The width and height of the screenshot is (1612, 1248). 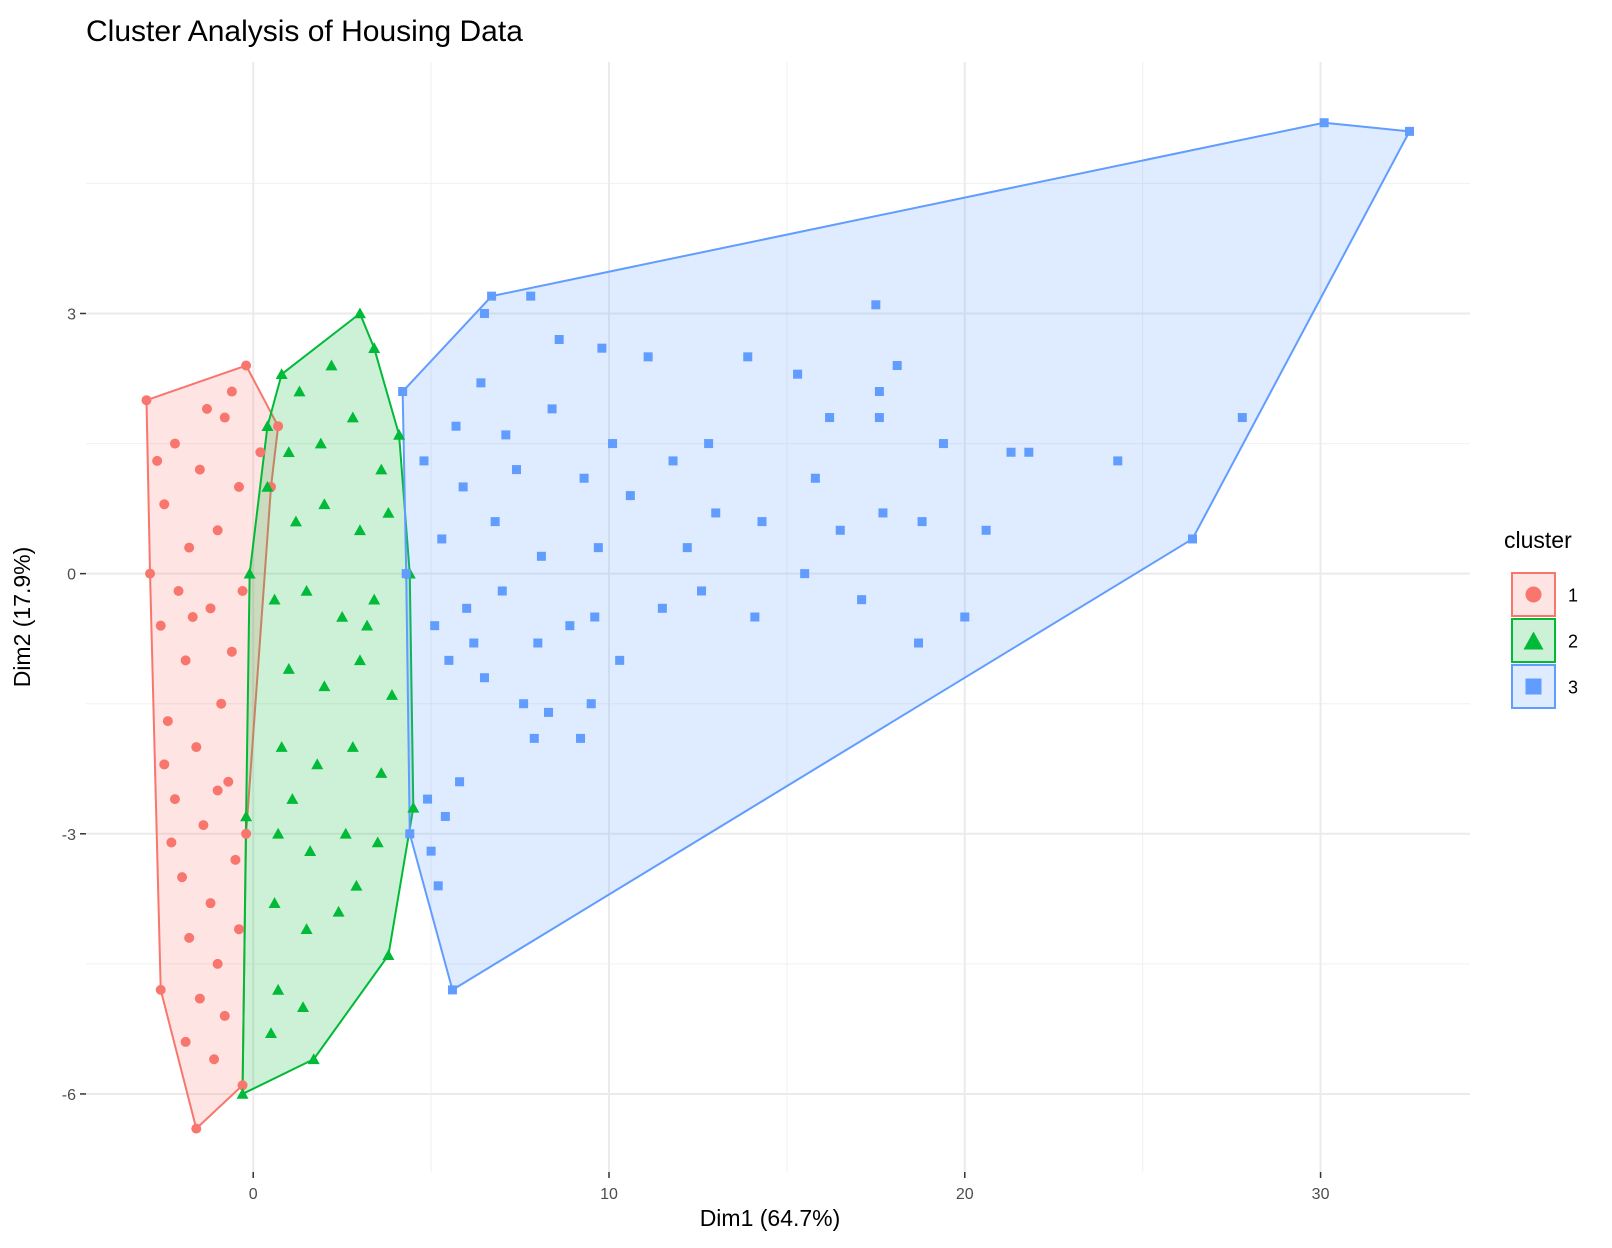 I want to click on legend: cluster 1 2 3, so click(x=1541, y=618).